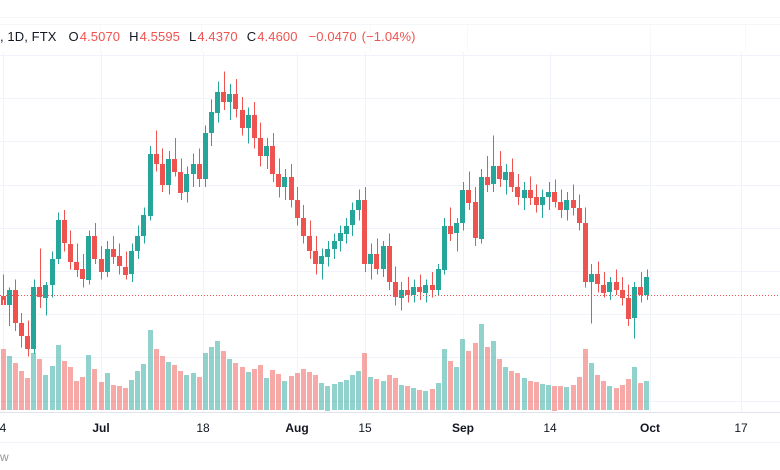  I want to click on ohlc-close-value: 4.4600, so click(277, 36).